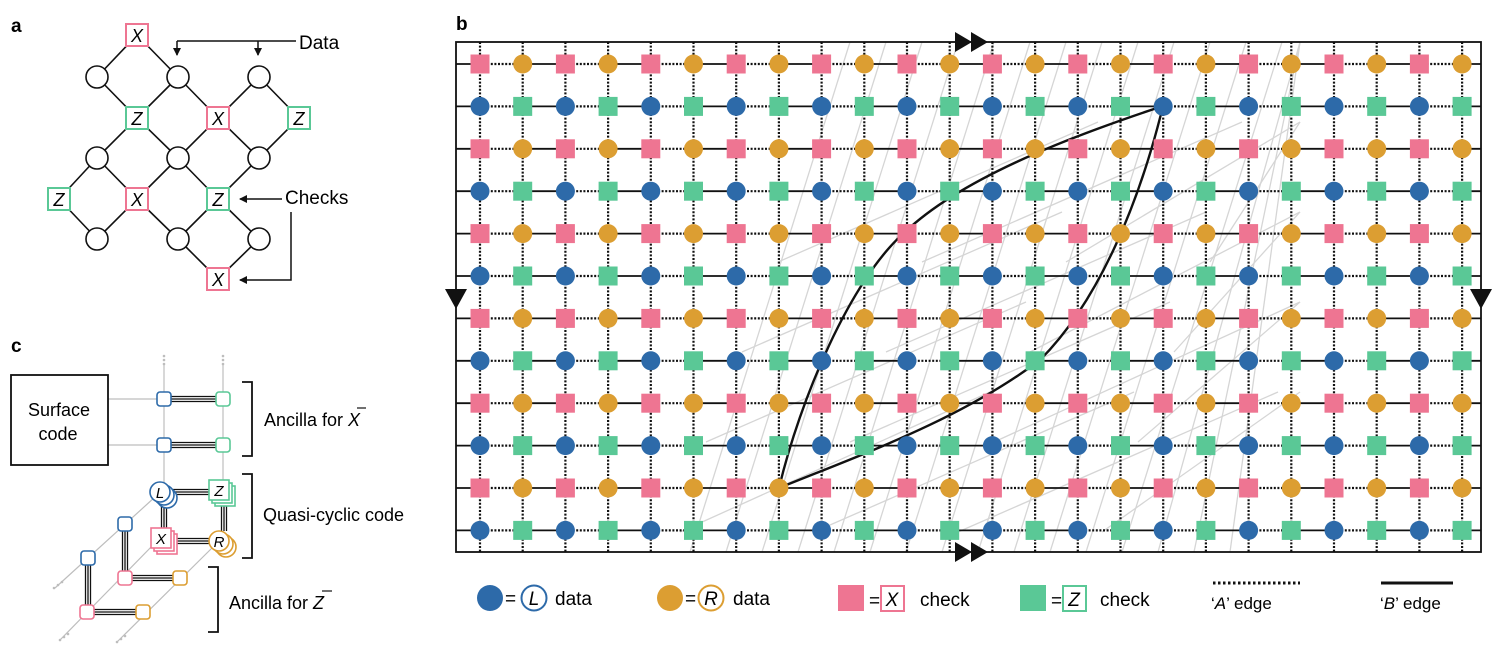 This screenshot has width=1500, height=653. What do you see at coordinates (751, 599) in the screenshot?
I see `legend-r-data-text: data` at bounding box center [751, 599].